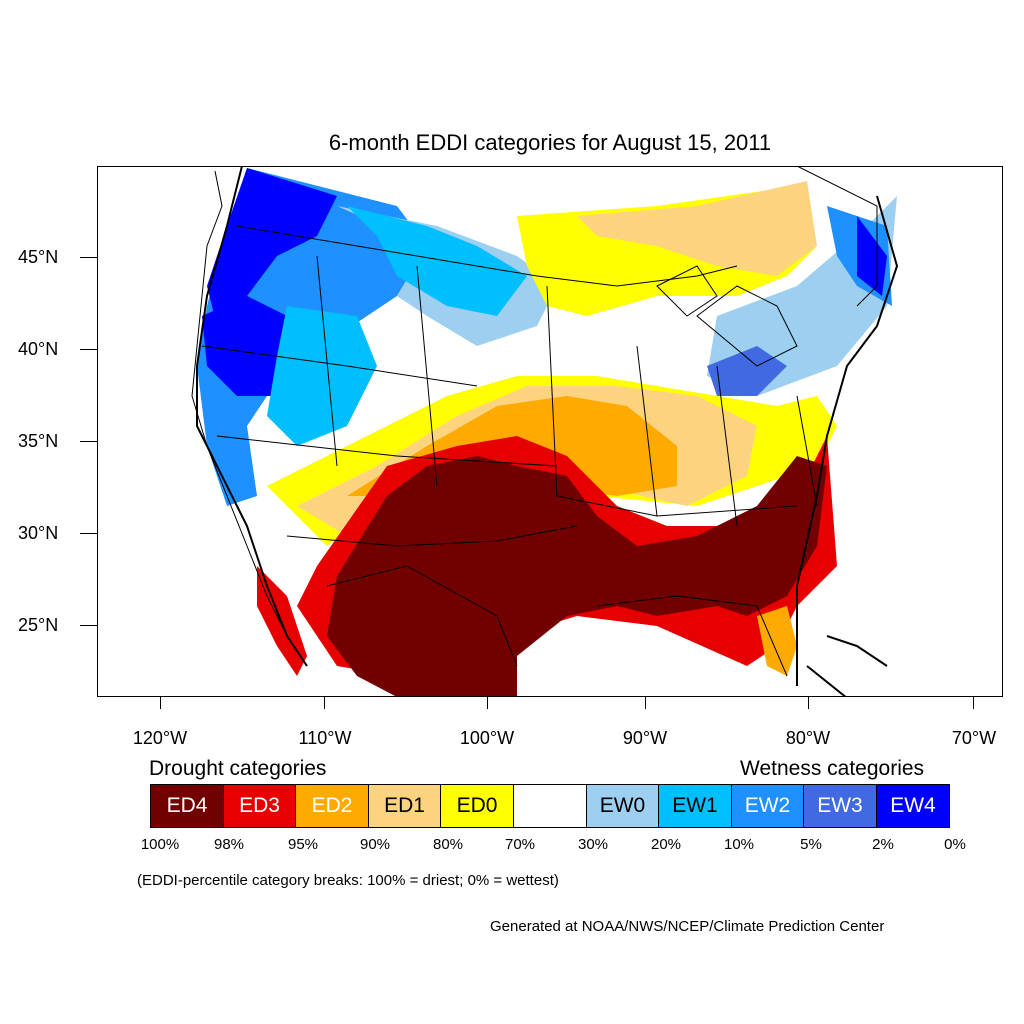  What do you see at coordinates (767, 806) in the screenshot?
I see `legend-swatch-ew2: EW2` at bounding box center [767, 806].